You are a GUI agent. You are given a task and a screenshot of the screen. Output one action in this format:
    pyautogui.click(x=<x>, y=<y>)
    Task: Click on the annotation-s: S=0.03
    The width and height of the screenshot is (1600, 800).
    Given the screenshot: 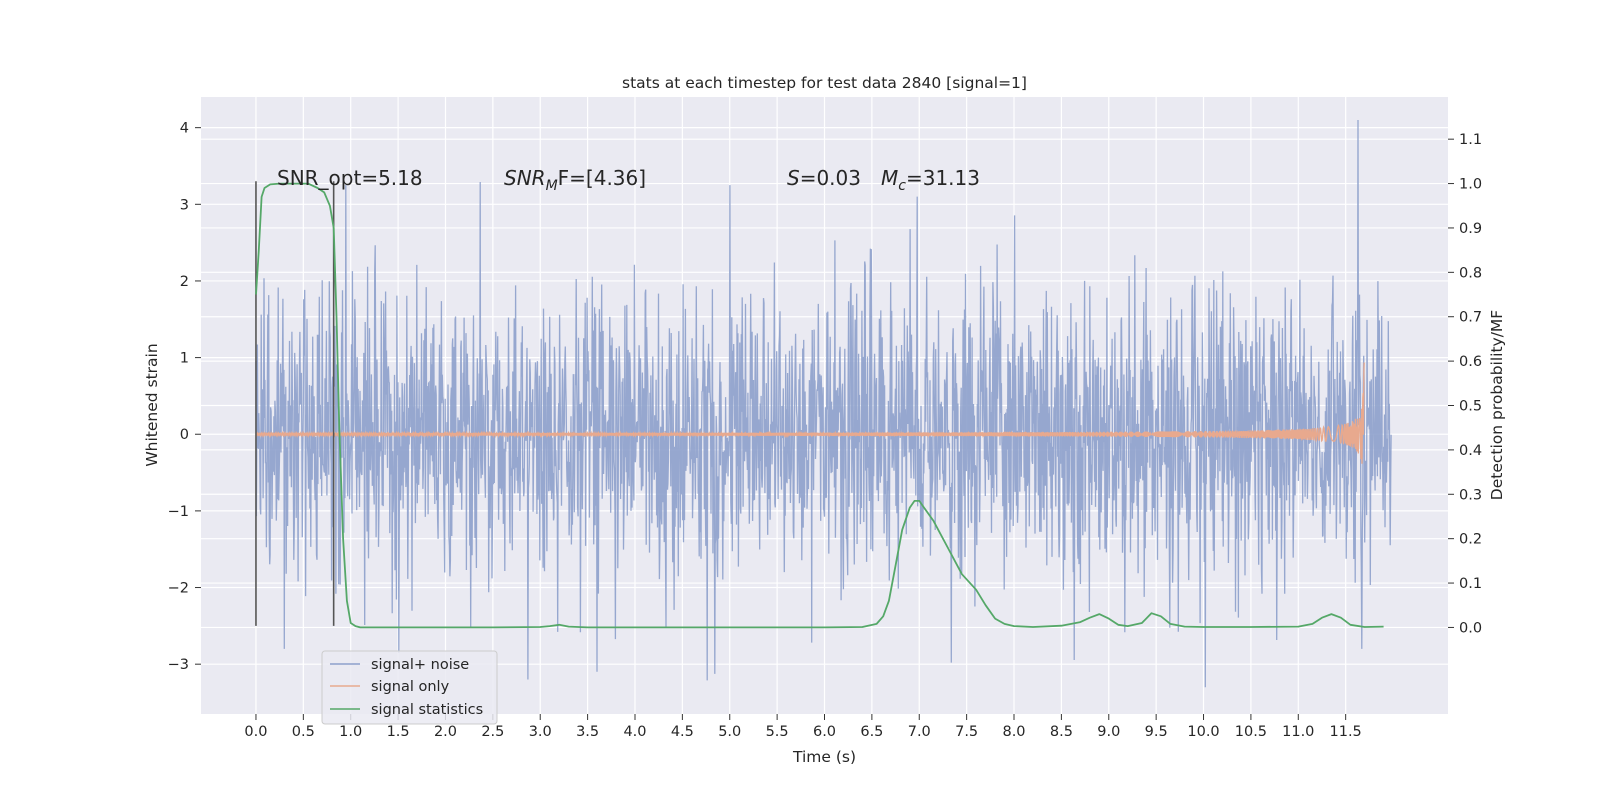 What is the action you would take?
    pyautogui.click(x=824, y=178)
    